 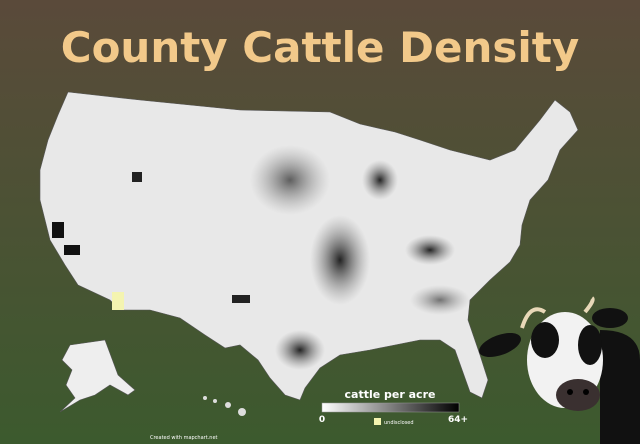 What do you see at coordinates (458, 420) in the screenshot?
I see `legend-max: 64+` at bounding box center [458, 420].